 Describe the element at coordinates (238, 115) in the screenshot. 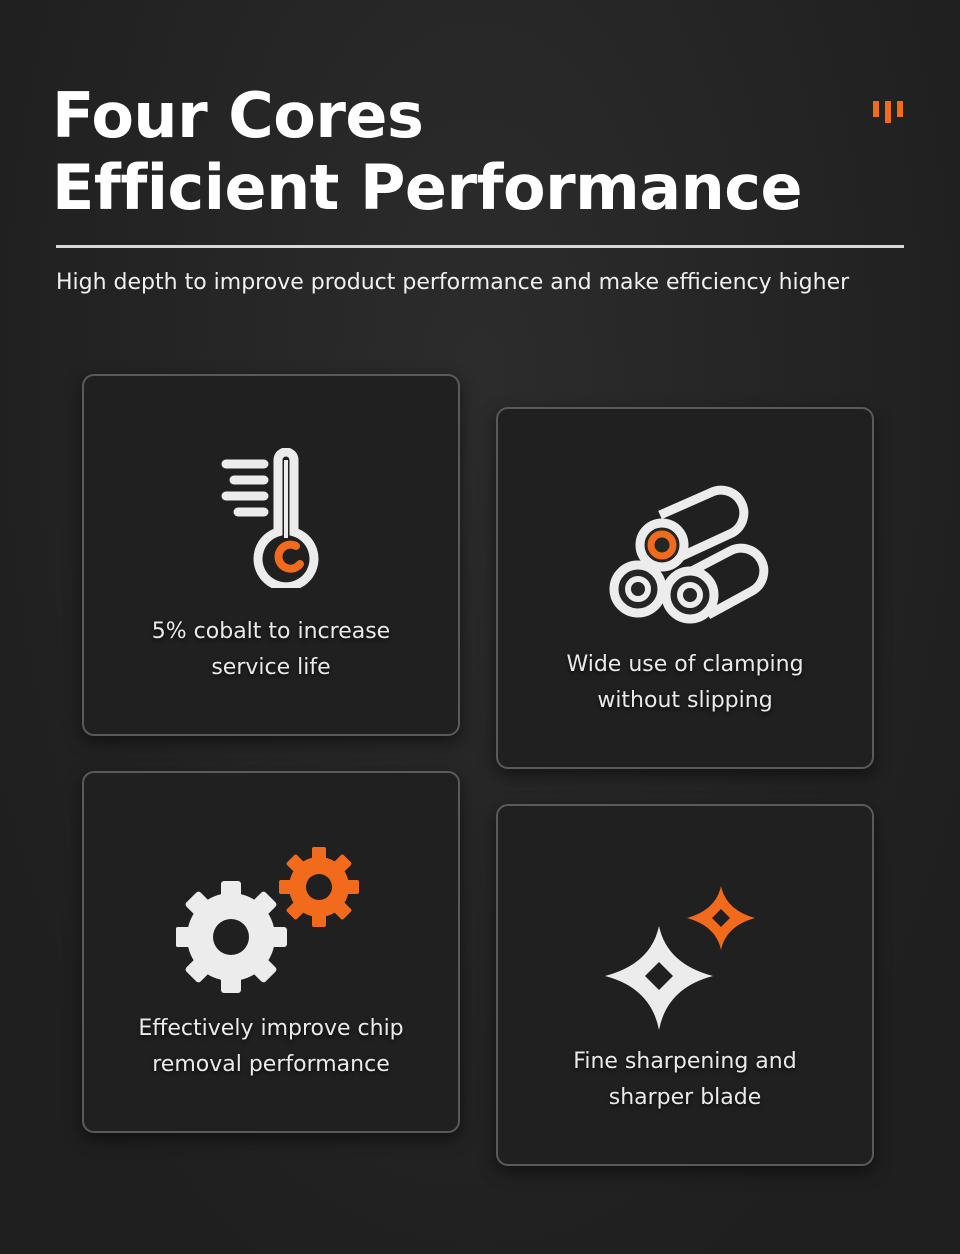

I see `title-line-1: Four Cores` at that location.